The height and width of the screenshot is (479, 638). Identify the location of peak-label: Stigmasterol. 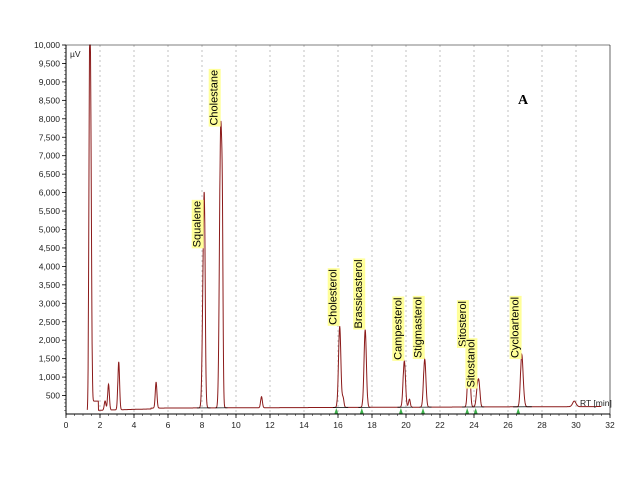
(419, 327).